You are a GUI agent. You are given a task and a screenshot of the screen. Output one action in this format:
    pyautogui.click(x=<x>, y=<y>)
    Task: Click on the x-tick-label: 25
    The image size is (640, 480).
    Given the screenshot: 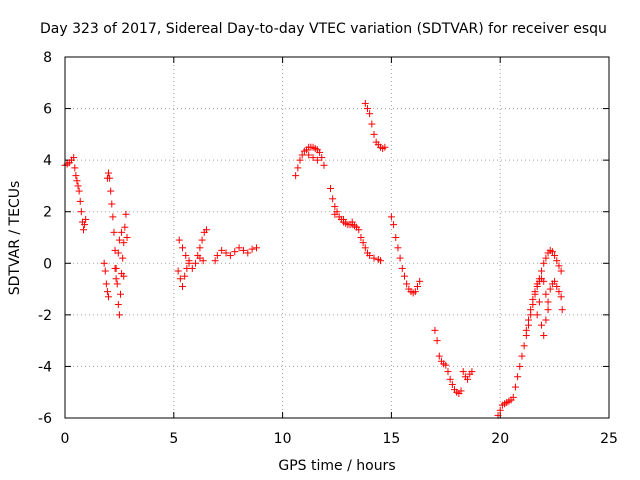 What is the action you would take?
    pyautogui.click(x=609, y=439)
    